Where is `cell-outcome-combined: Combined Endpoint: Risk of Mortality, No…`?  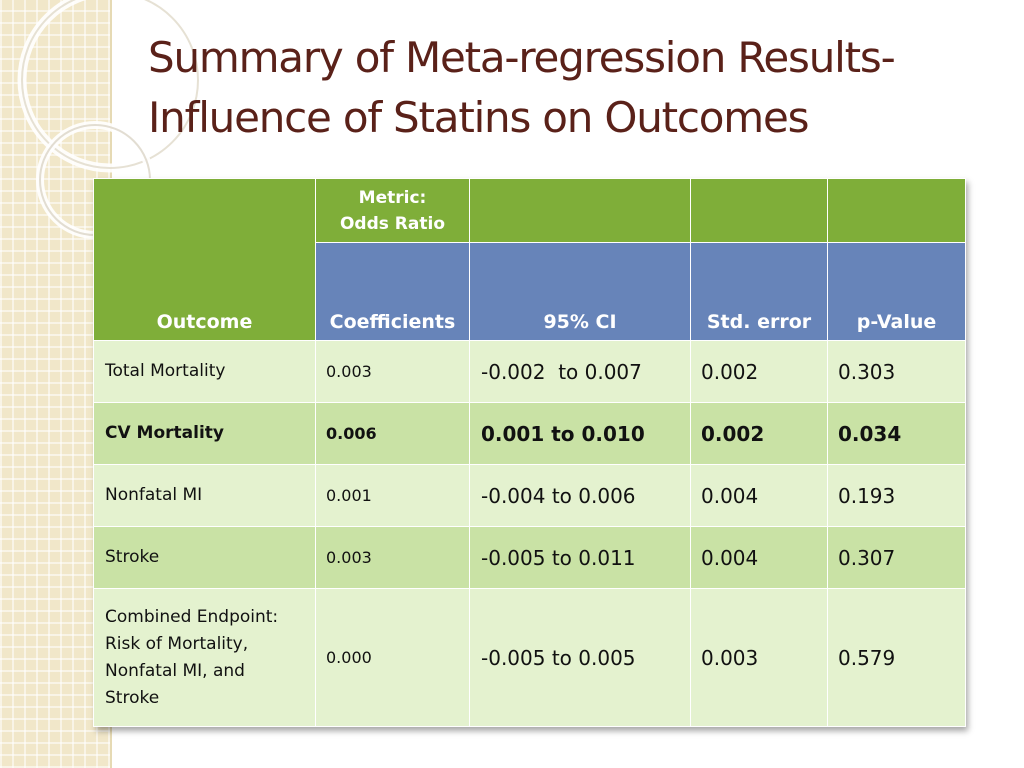
cell-outcome-combined: Combined Endpoint: Risk of Mortality, No… is located at coordinates (204, 657).